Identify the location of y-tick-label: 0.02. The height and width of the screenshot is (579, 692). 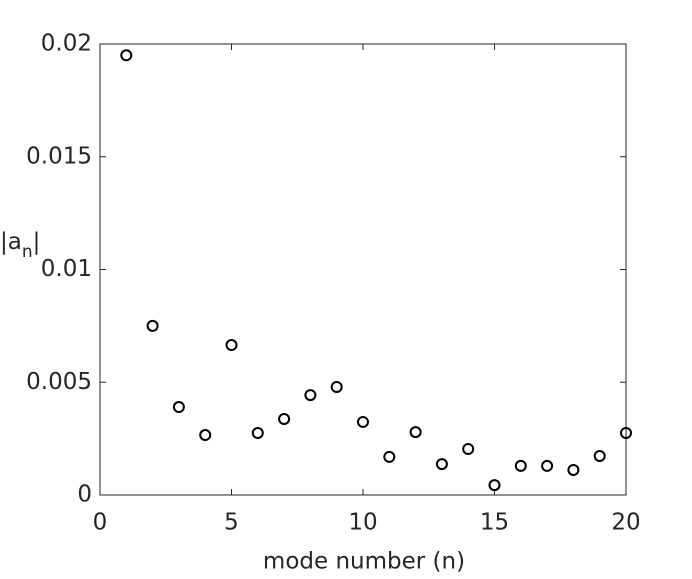
(66, 44).